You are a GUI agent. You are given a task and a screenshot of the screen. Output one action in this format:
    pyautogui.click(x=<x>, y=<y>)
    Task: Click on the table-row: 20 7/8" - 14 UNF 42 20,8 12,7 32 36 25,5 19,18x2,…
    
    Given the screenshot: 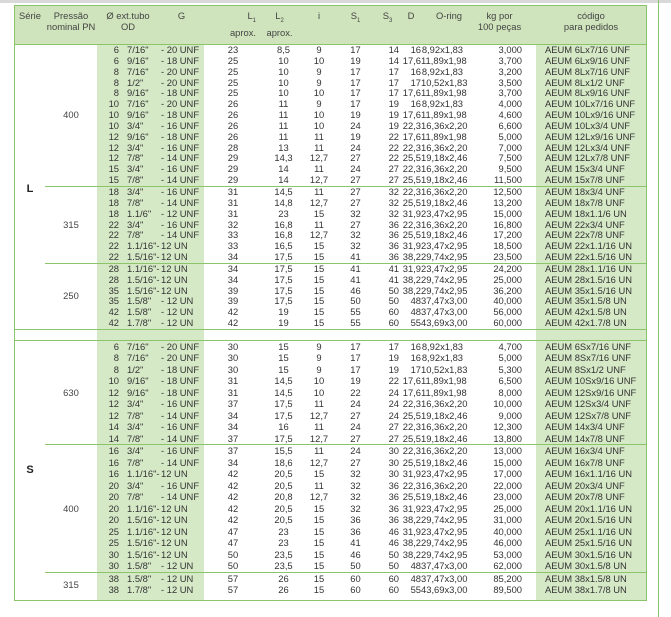 What is the action you would take?
    pyautogui.click(x=331, y=497)
    